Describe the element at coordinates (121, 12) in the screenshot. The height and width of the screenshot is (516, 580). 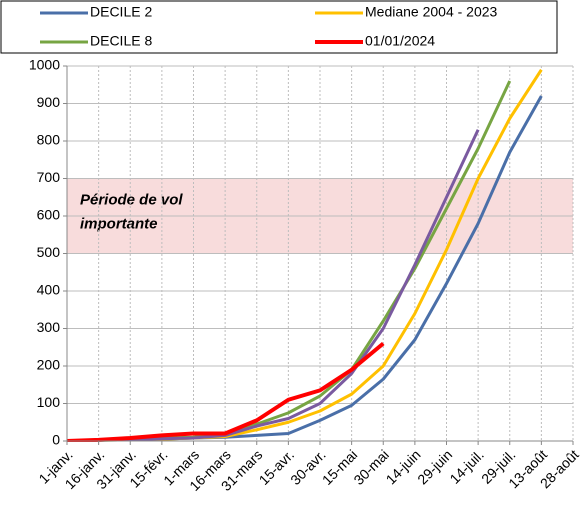
I see `legend-label: DECILE 2` at that location.